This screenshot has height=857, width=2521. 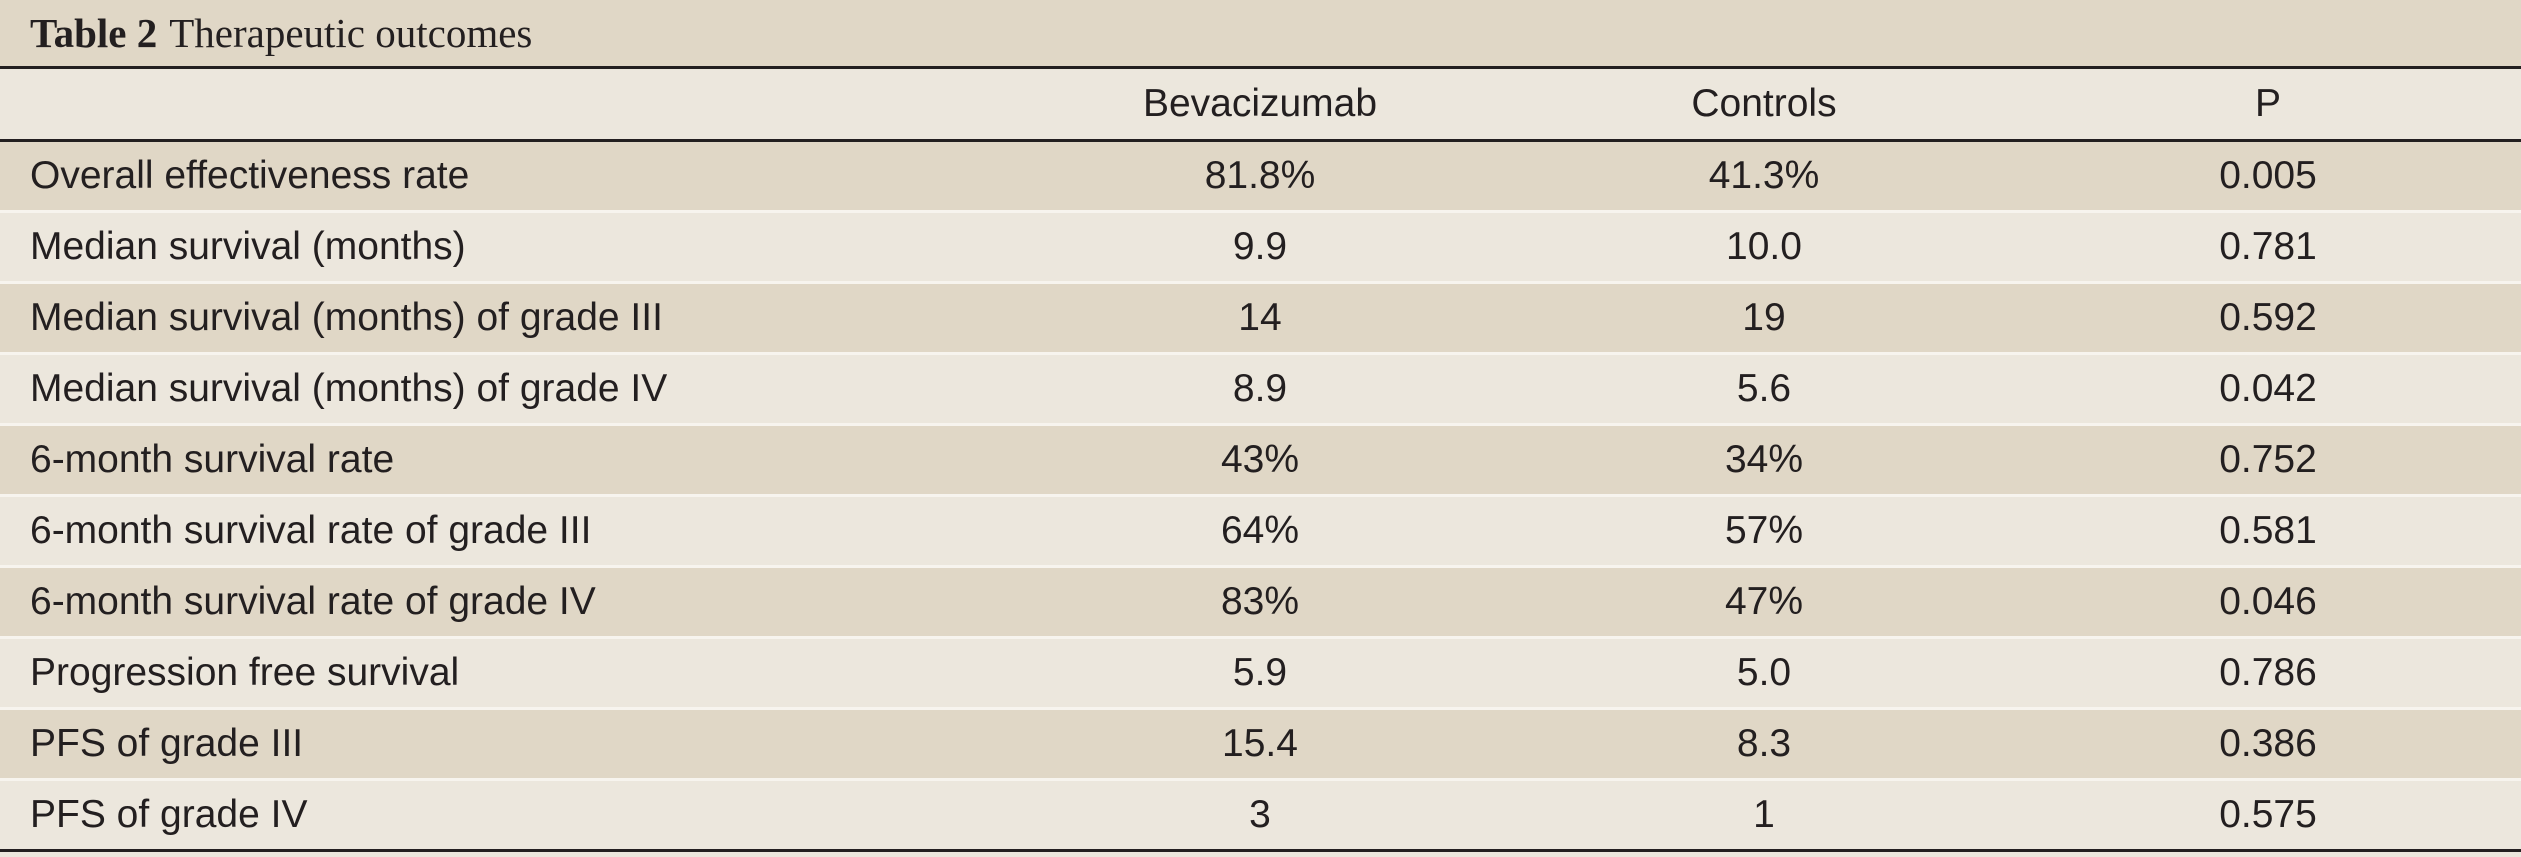 What do you see at coordinates (1764, 672) in the screenshot?
I see `controls-cell: 5.0` at bounding box center [1764, 672].